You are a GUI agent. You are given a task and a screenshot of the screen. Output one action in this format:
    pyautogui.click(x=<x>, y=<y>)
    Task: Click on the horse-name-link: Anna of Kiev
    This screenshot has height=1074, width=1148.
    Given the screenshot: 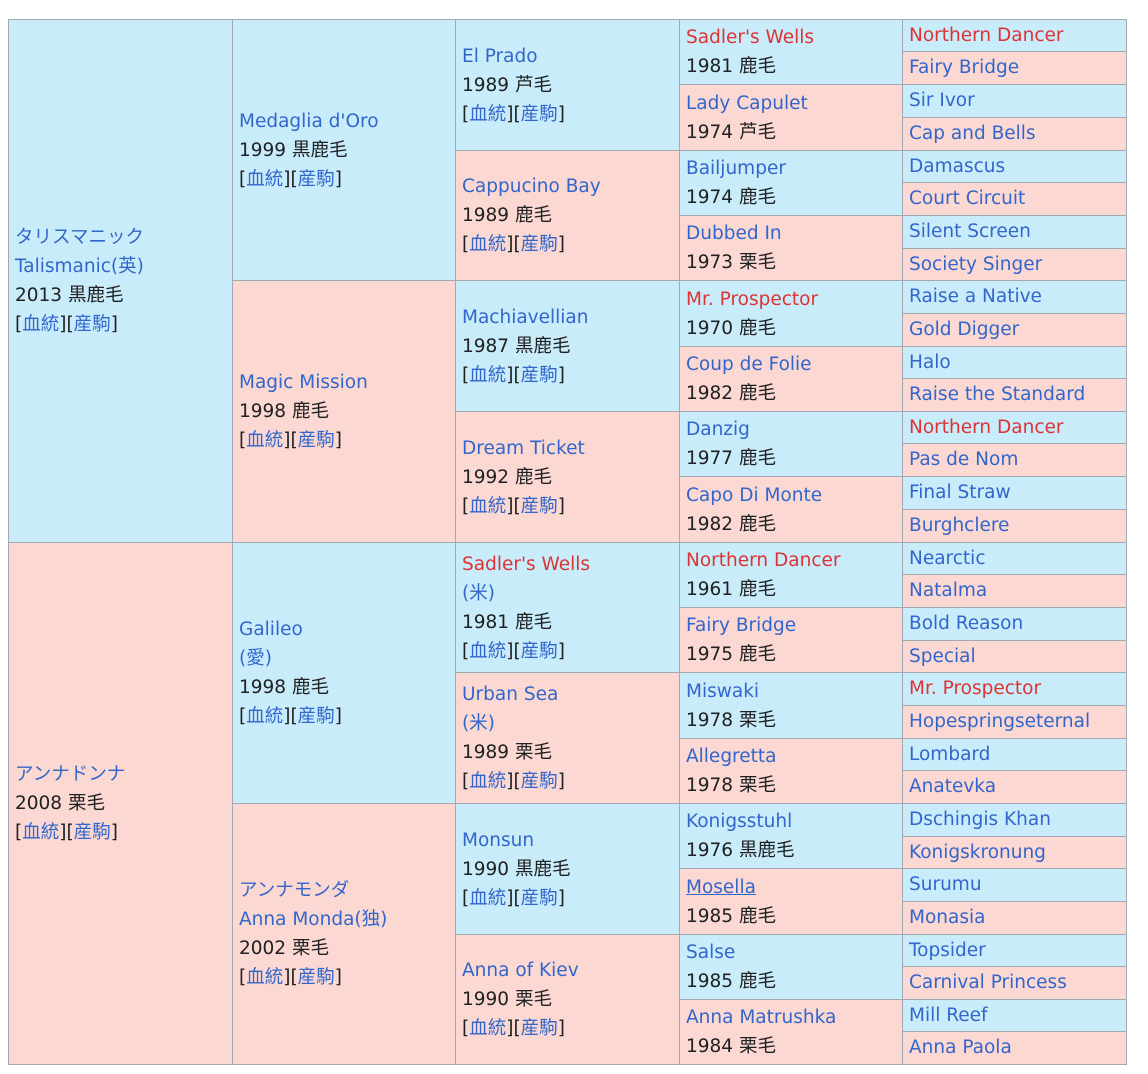 What is the action you would take?
    pyautogui.click(x=520, y=970)
    